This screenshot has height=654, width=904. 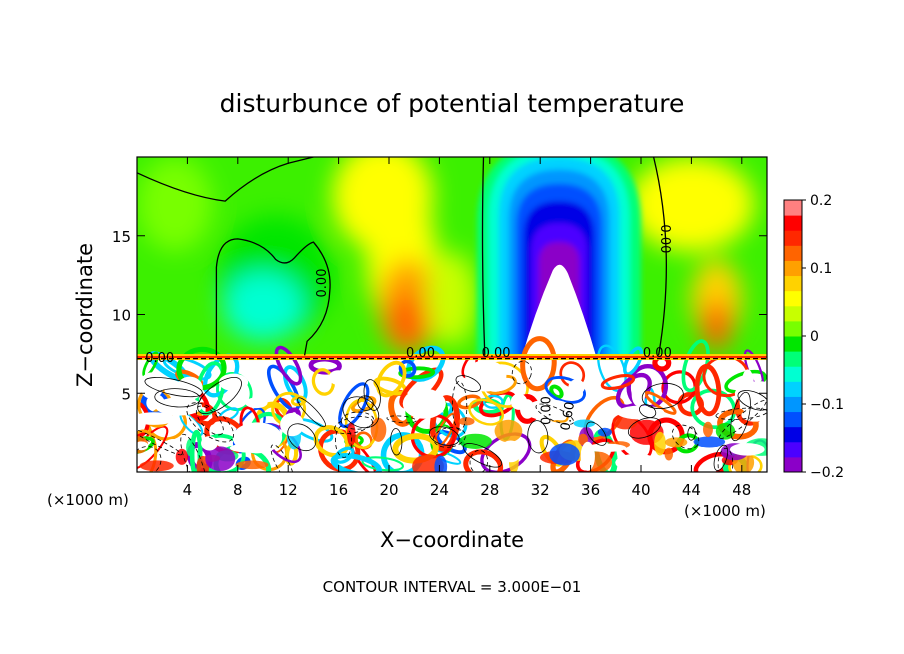 I want to click on x-tick-label: 12, so click(x=288, y=490).